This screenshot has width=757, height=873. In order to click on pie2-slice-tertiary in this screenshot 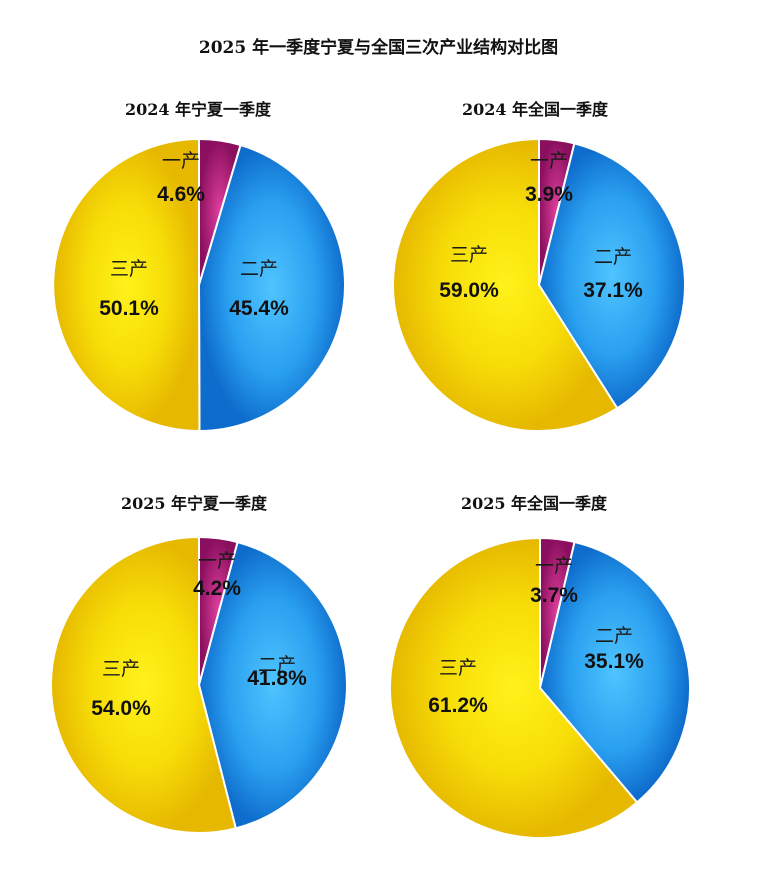, I will do `click(505, 284)`.